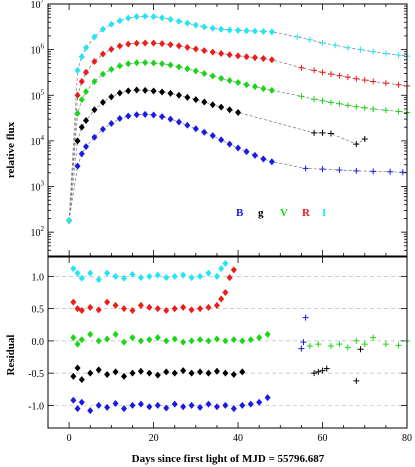  What do you see at coordinates (38, 95) in the screenshot?
I see `top-y-tick-label: 105` at bounding box center [38, 95].